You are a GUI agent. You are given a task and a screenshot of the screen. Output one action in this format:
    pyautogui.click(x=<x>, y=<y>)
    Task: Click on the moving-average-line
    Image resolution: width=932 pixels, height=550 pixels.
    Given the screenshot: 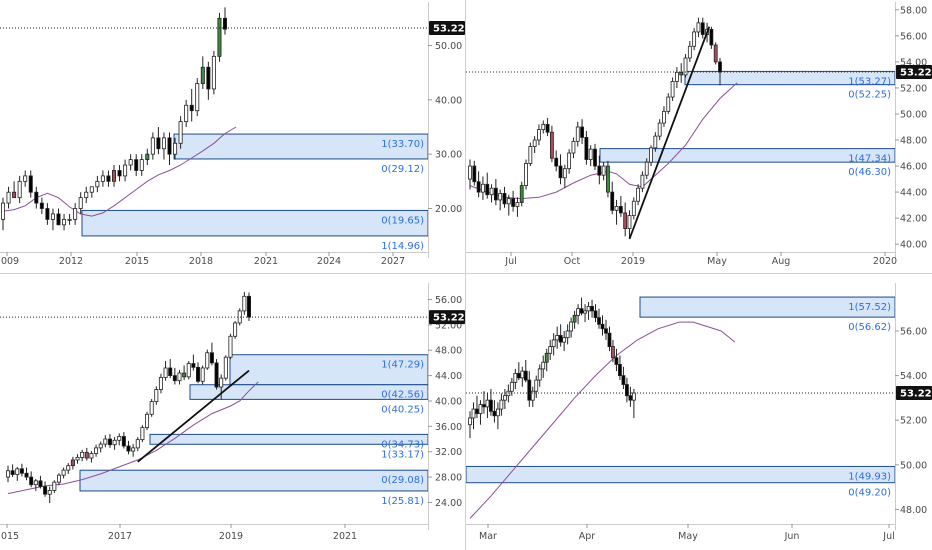 What is the action you would take?
    pyautogui.click(x=119, y=171)
    